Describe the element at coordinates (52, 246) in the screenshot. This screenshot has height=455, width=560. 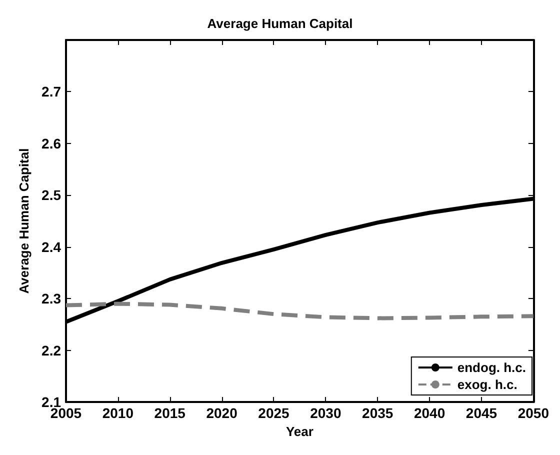
I see `y-tick-label: 2.4` at that location.